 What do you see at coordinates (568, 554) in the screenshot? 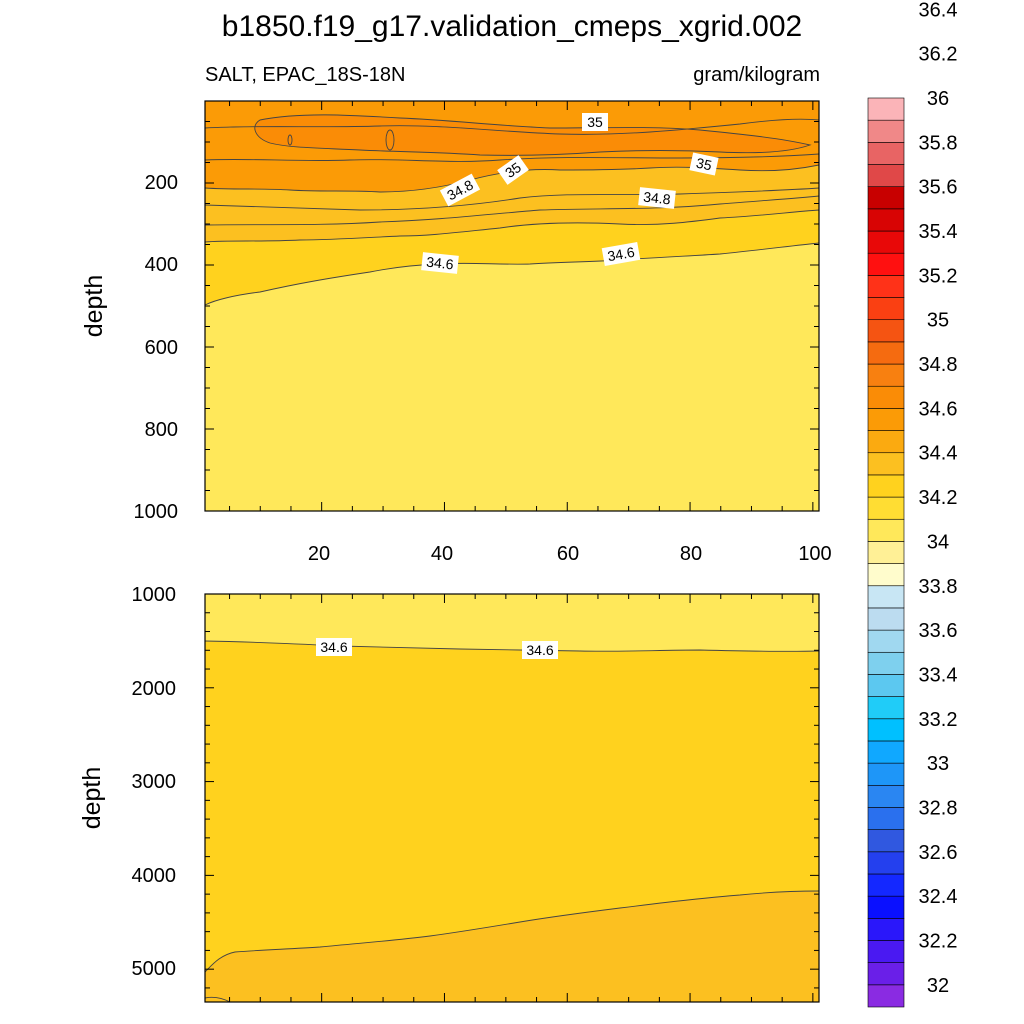
I see `upper-xtick-label: 60` at bounding box center [568, 554].